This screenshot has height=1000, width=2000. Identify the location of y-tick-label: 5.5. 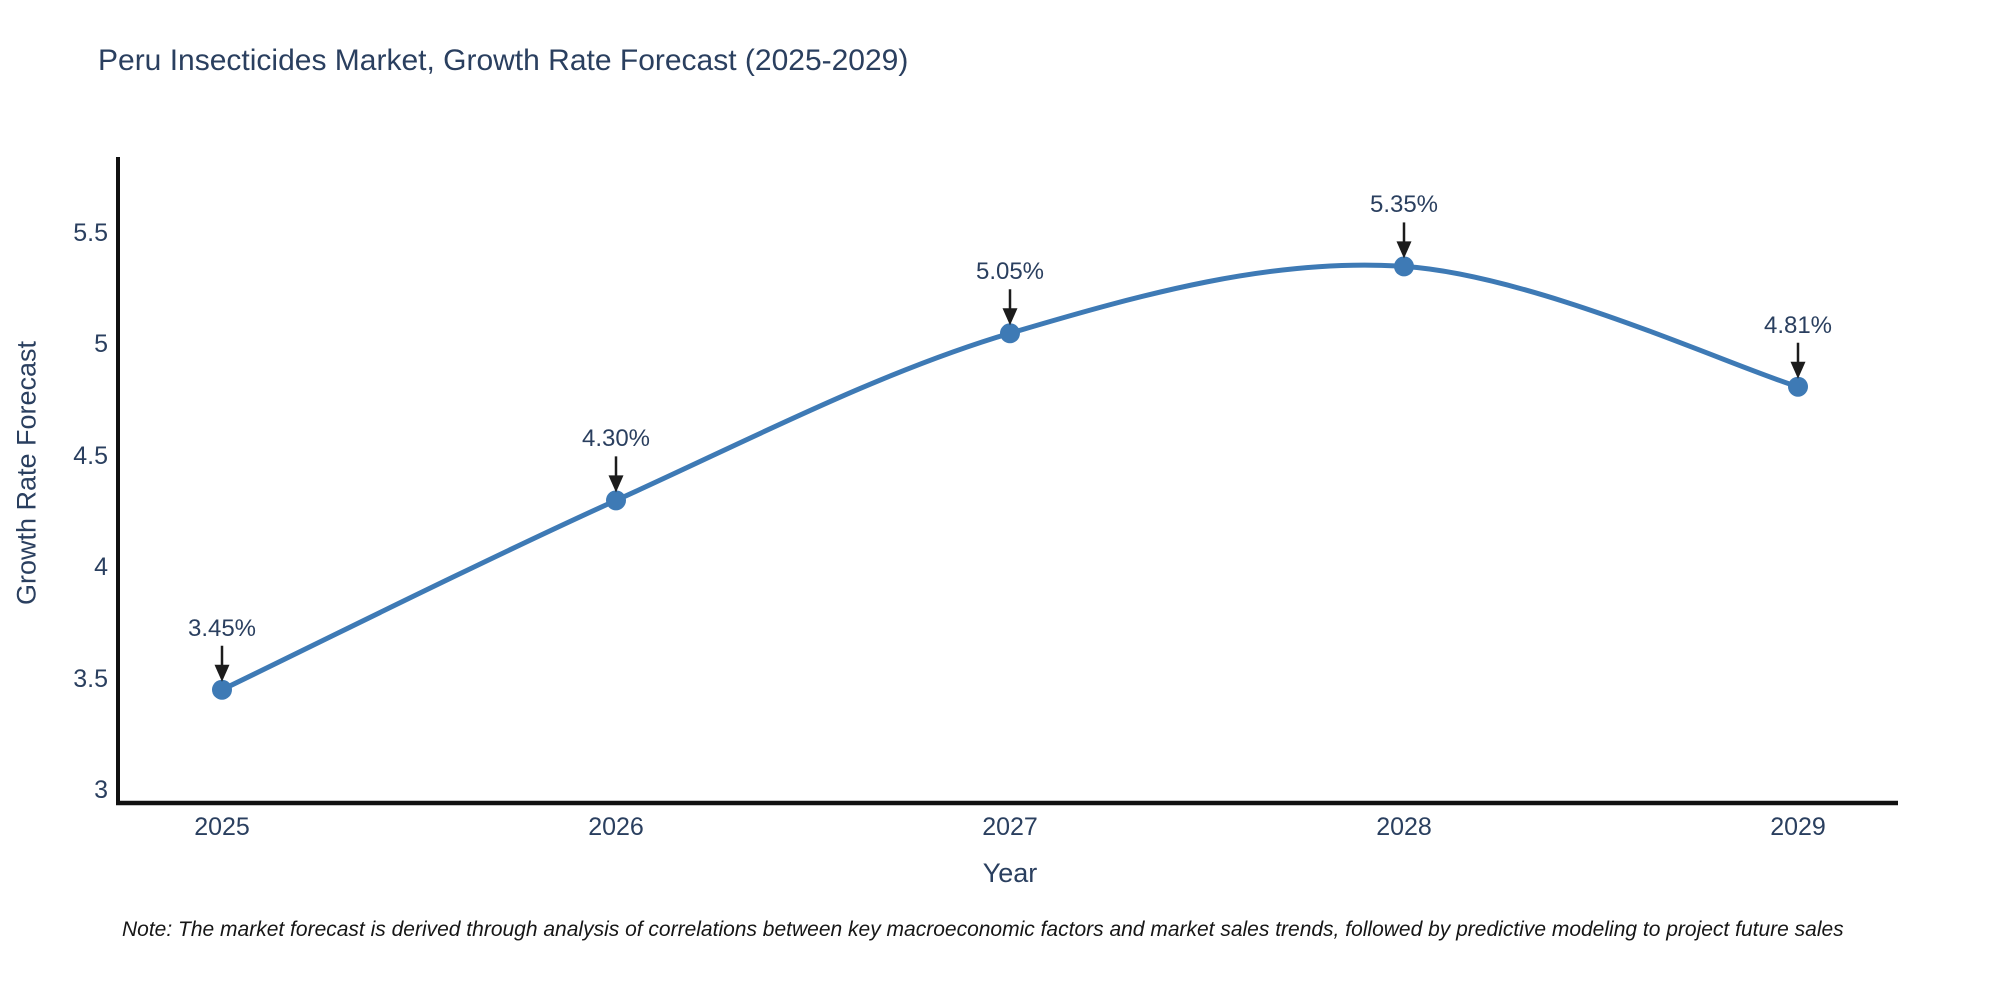
(90, 233).